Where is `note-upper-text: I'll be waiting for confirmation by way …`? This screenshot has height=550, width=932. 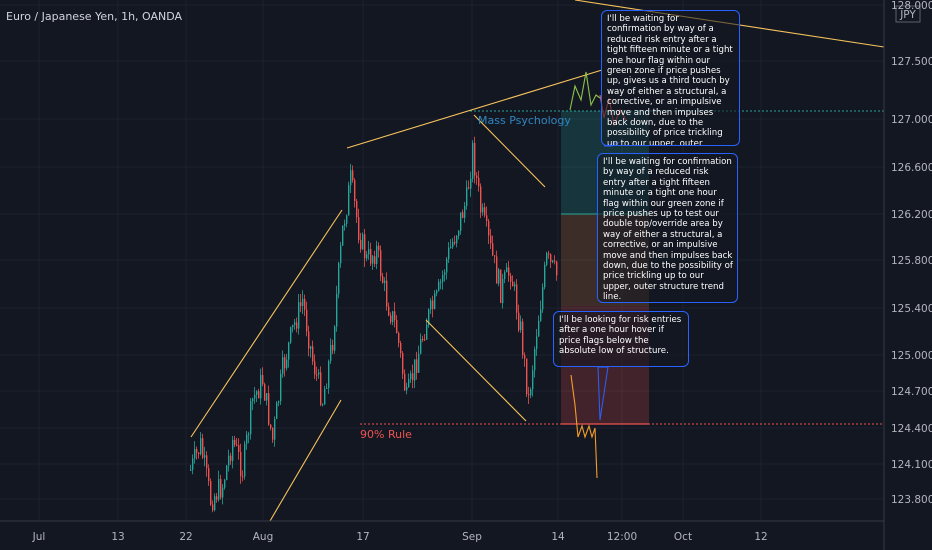 note-upper-text: I'll be waiting for confirmation by way … is located at coordinates (670, 80).